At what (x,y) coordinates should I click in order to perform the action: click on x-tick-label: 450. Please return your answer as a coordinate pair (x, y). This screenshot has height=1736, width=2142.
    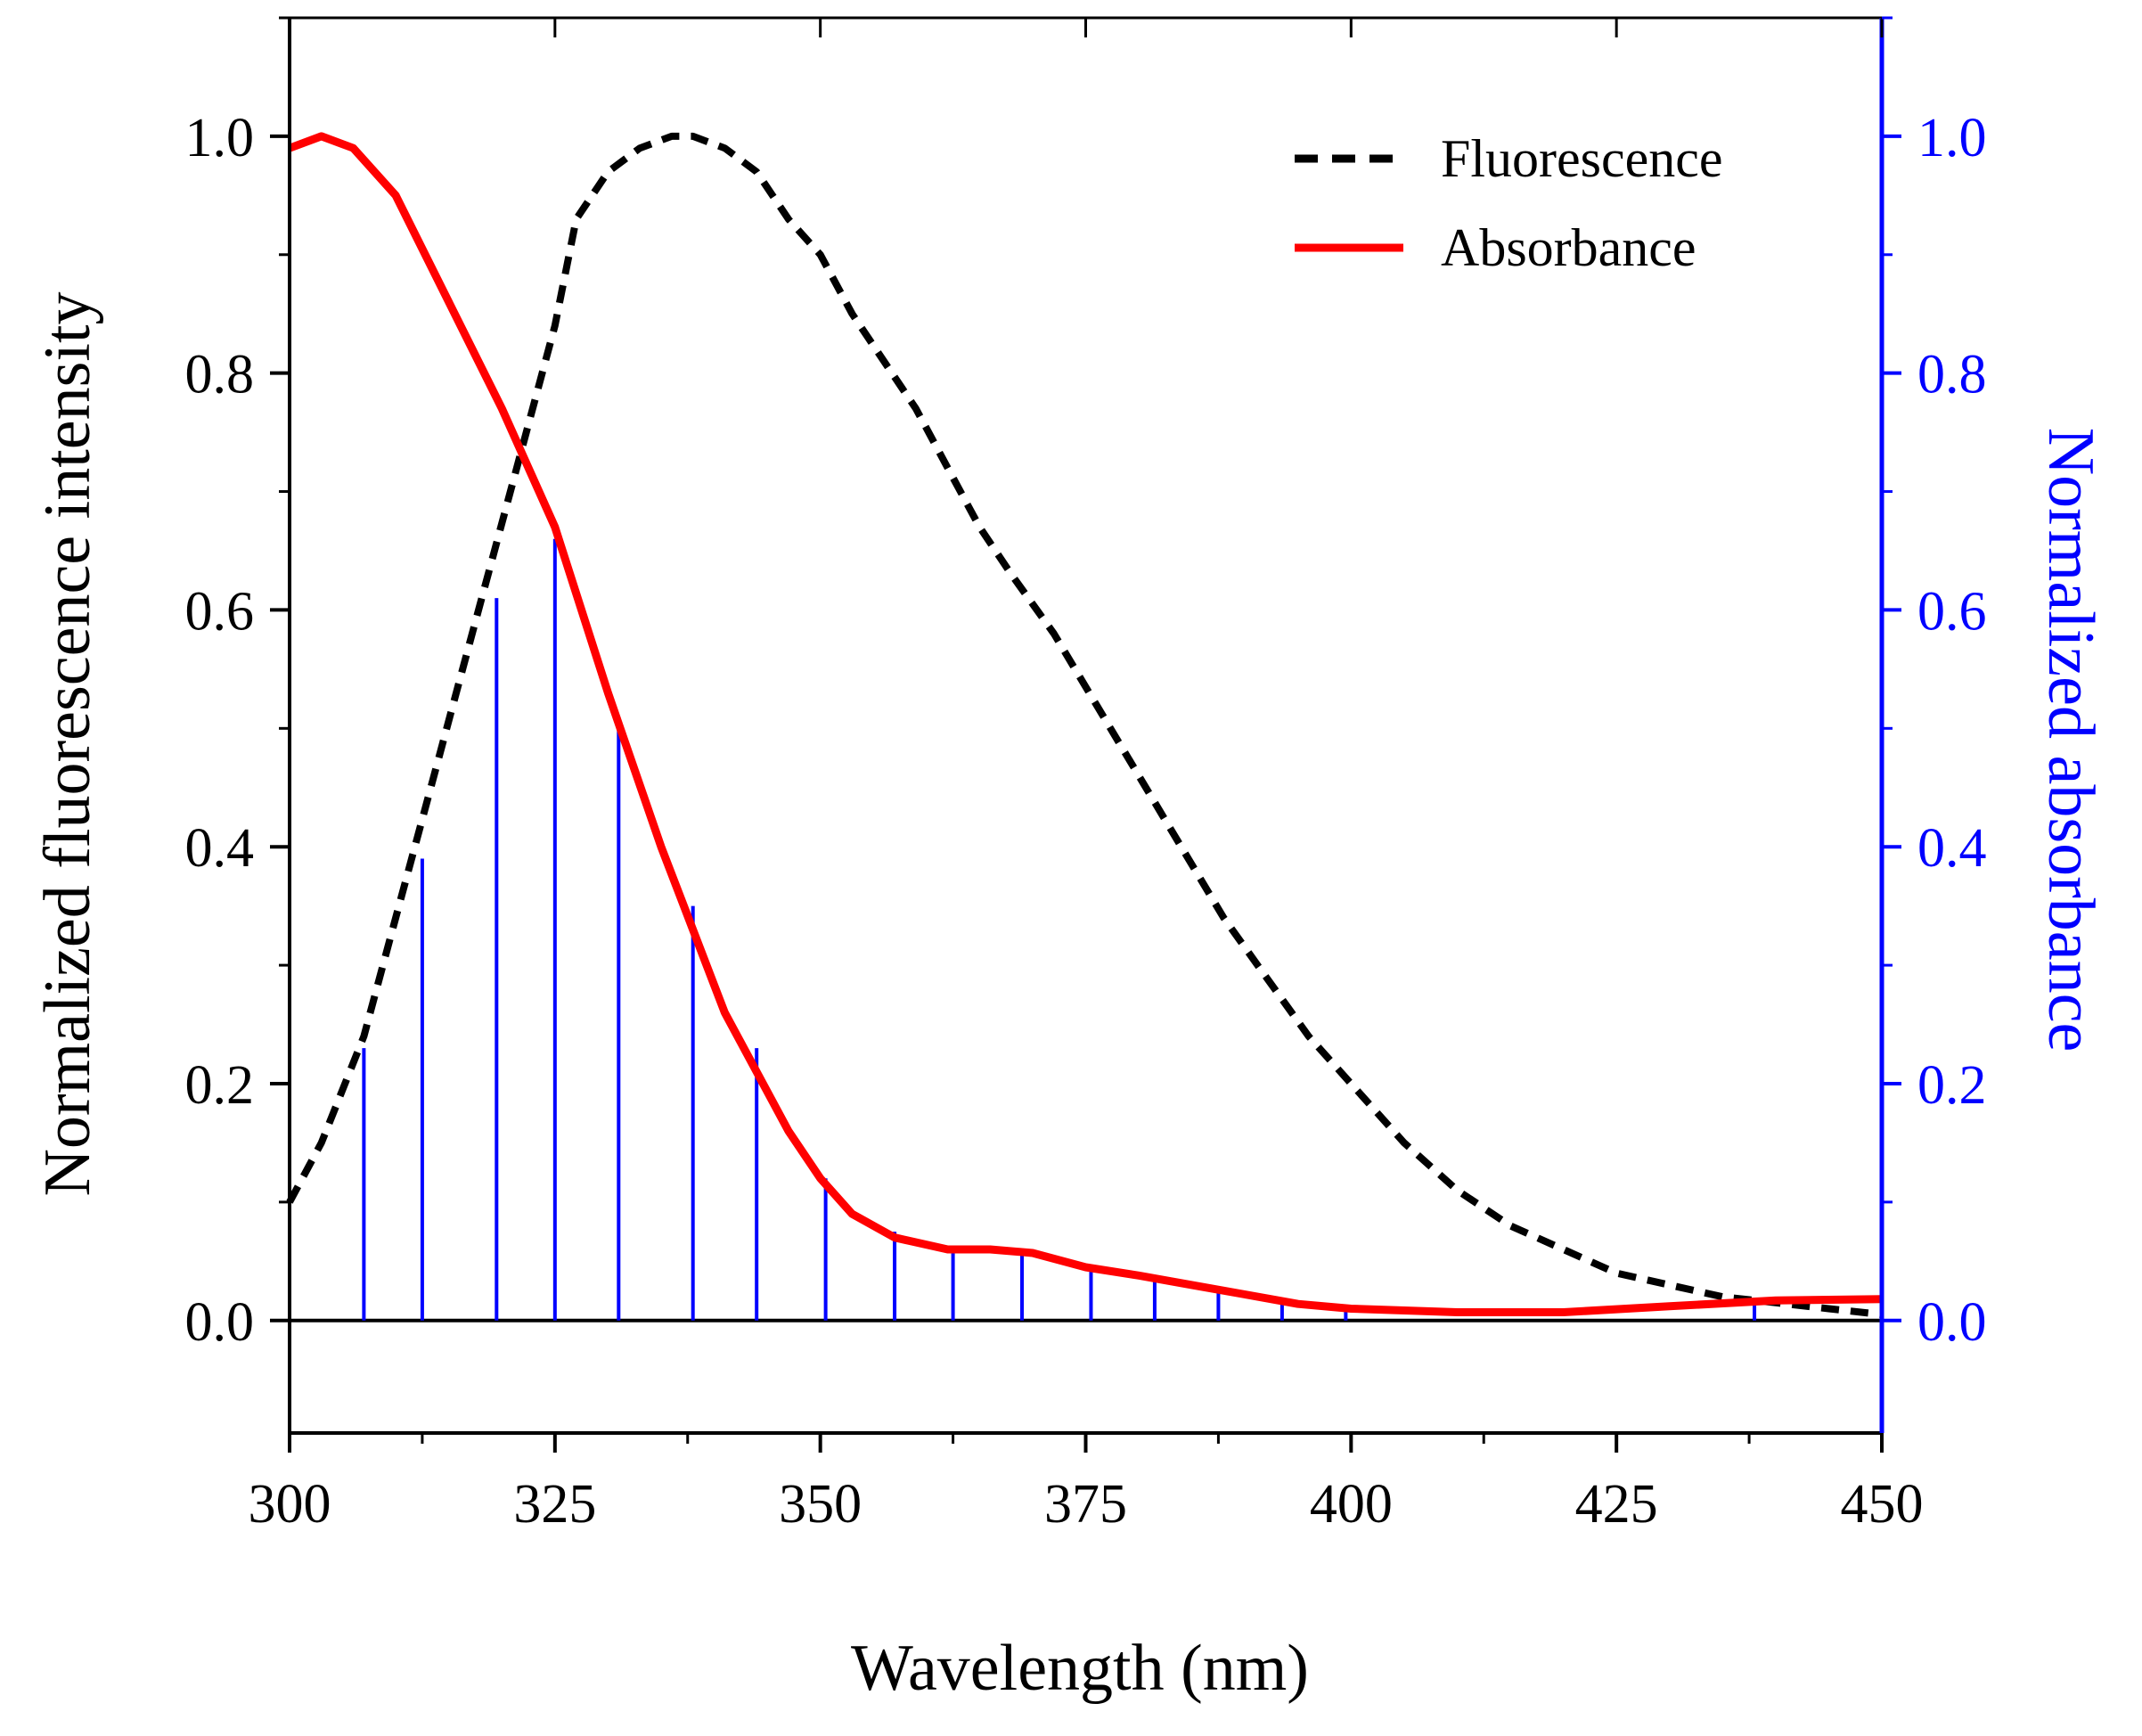
    Looking at the image, I should click on (1882, 1505).